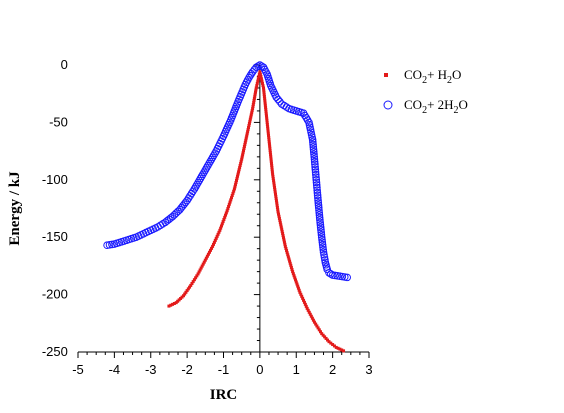 The image size is (564, 413). What do you see at coordinates (259, 369) in the screenshot?
I see `x-tick-label: 0` at bounding box center [259, 369].